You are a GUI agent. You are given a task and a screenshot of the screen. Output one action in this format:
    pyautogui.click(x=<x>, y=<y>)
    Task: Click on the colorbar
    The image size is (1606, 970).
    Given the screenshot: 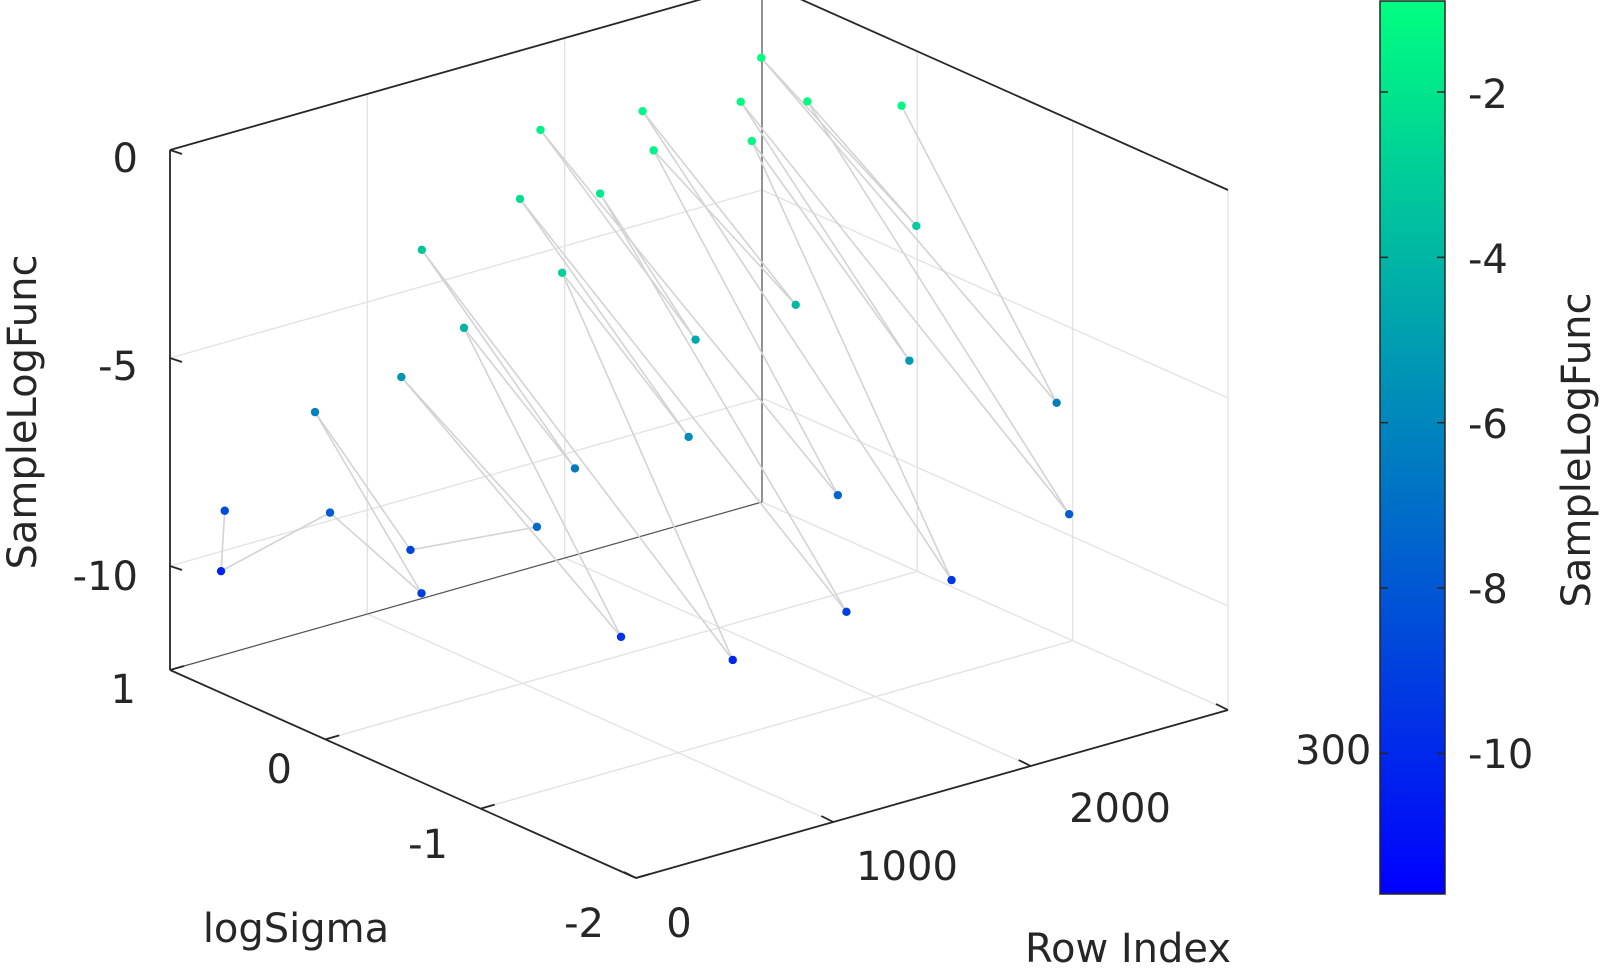 What is the action you would take?
    pyautogui.click(x=1412, y=447)
    